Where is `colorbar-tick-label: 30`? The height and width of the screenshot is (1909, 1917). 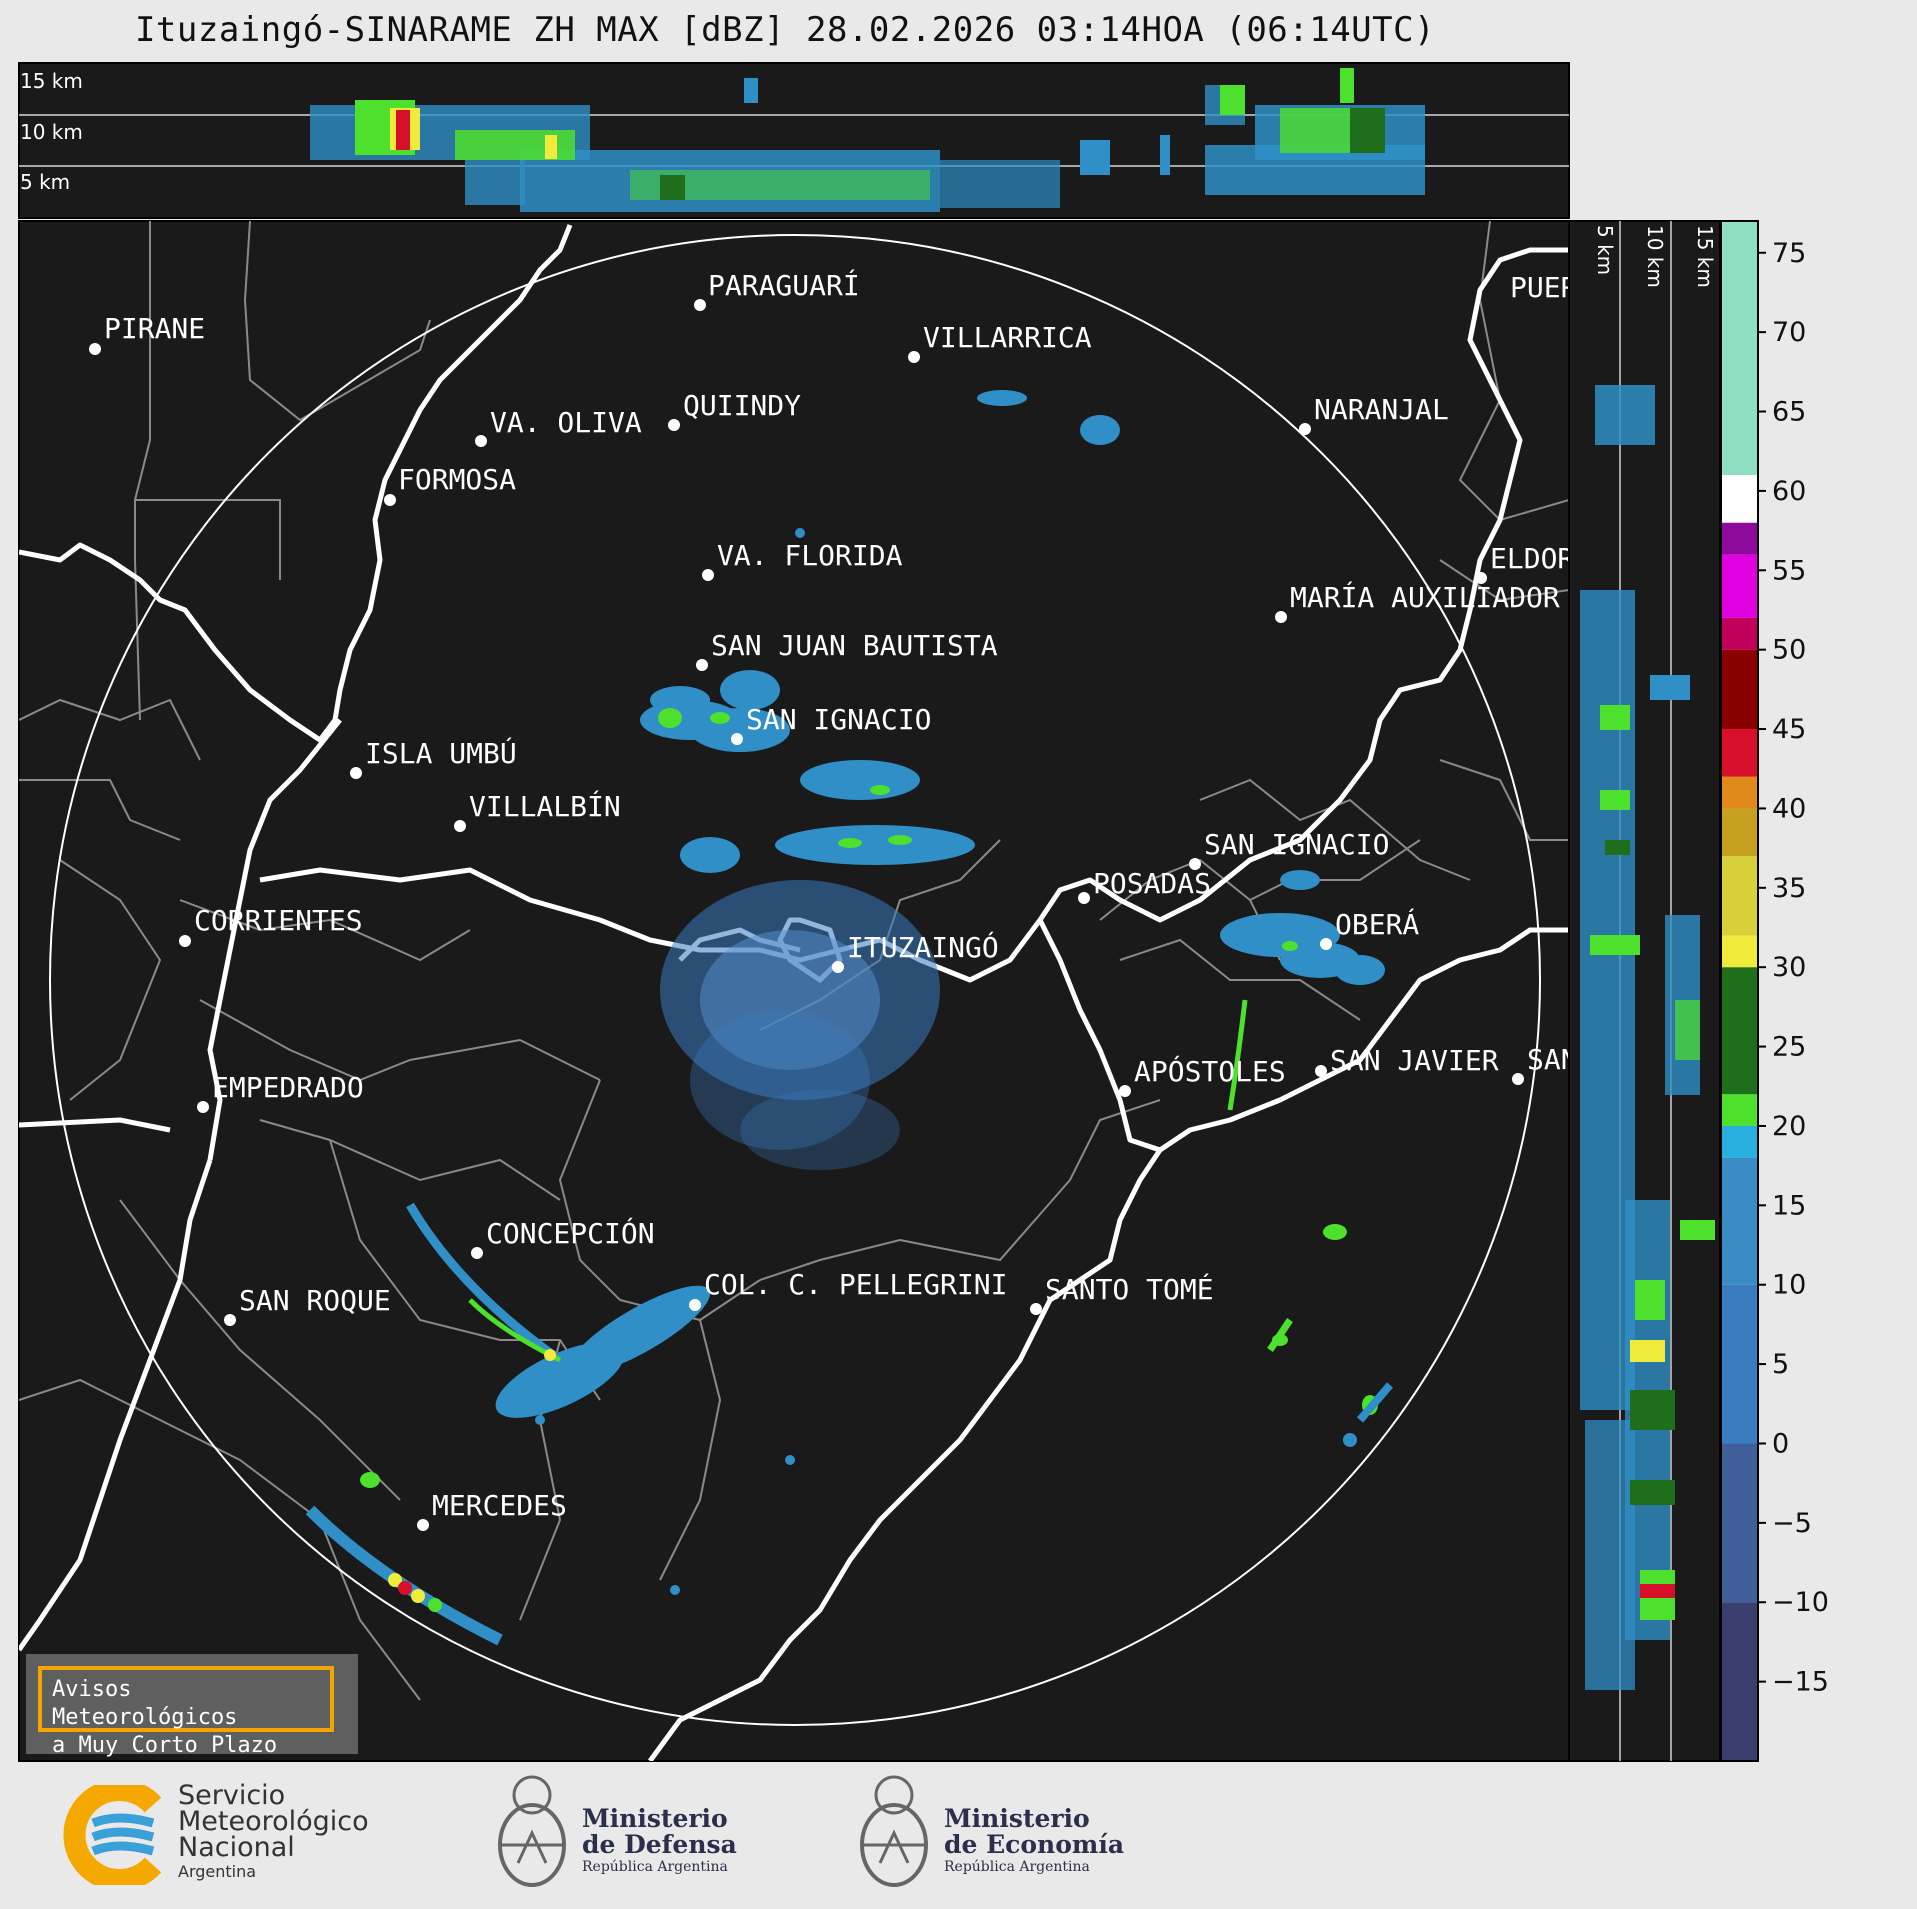 colorbar-tick-label: 30 is located at coordinates (1789, 967).